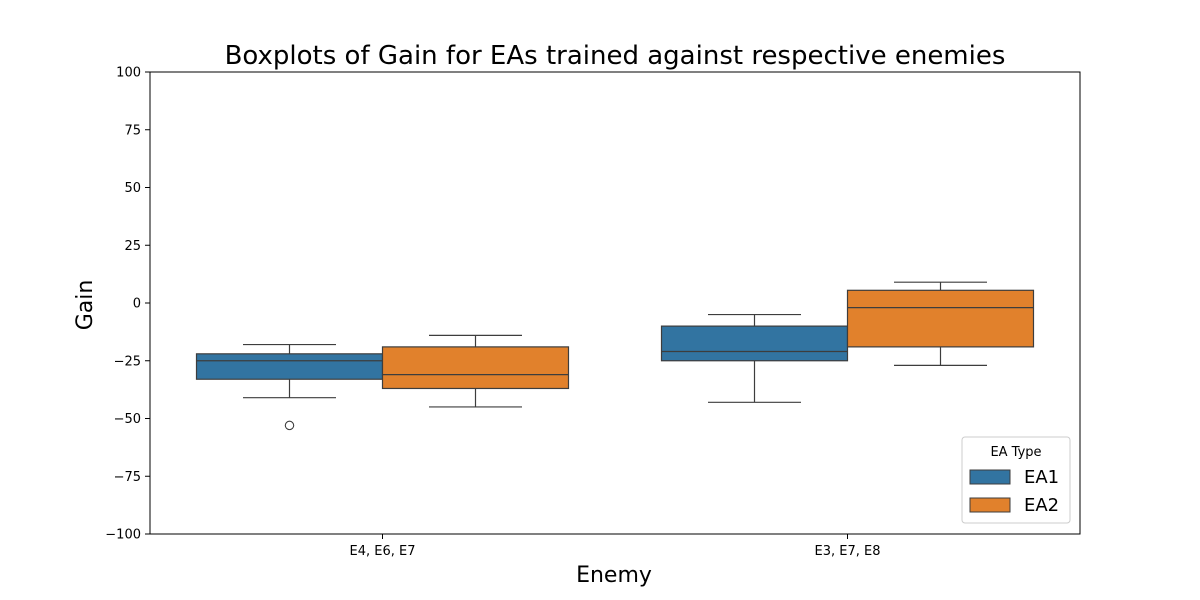  Describe the element at coordinates (127, 477) in the screenshot. I see `y-tick-label: −75` at that location.